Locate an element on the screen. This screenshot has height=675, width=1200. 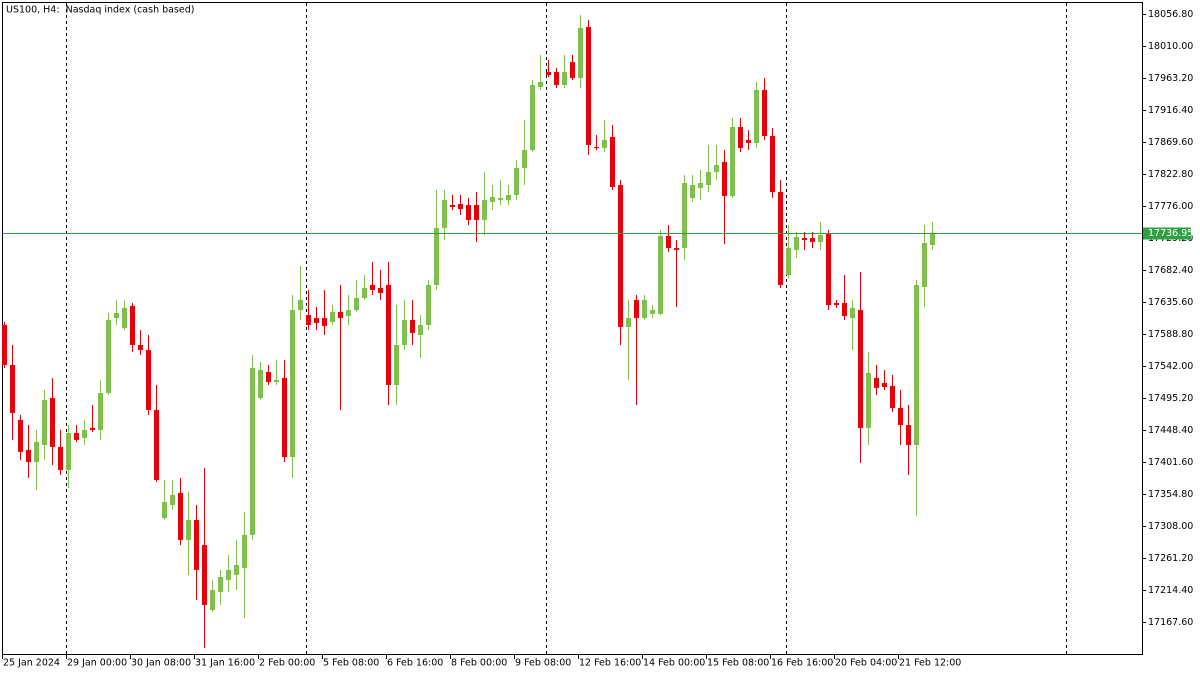
current-price-box is located at coordinates (1167, 233).